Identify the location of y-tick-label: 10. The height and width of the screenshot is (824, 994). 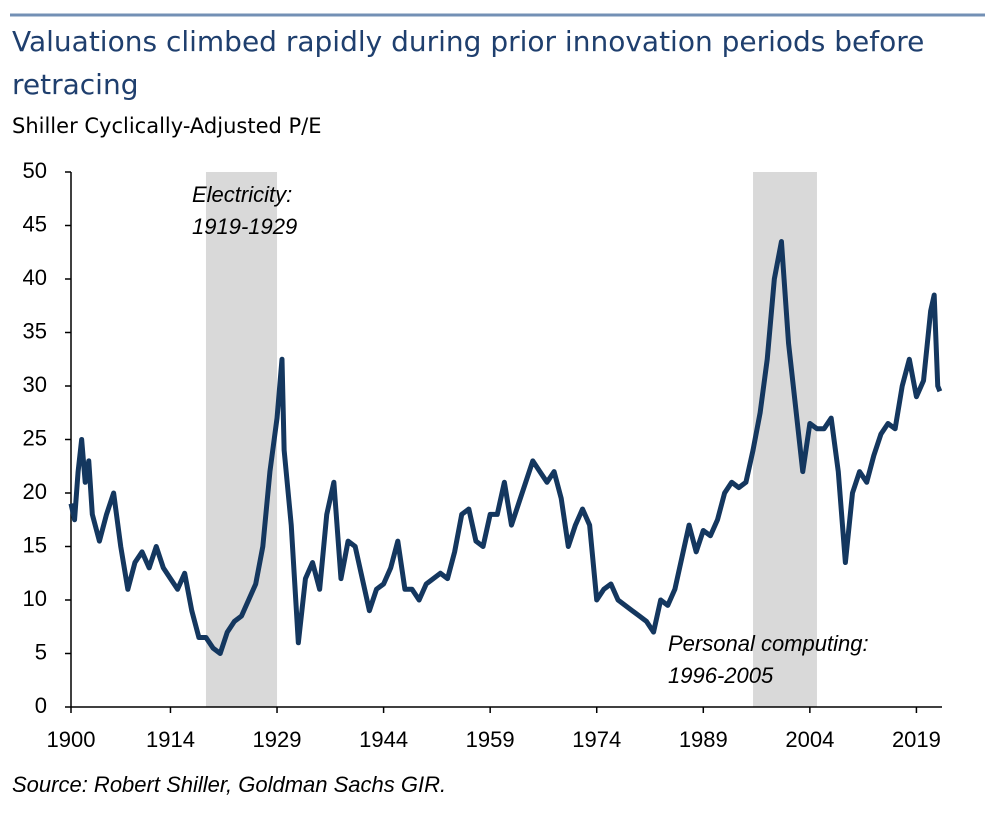
(35, 598).